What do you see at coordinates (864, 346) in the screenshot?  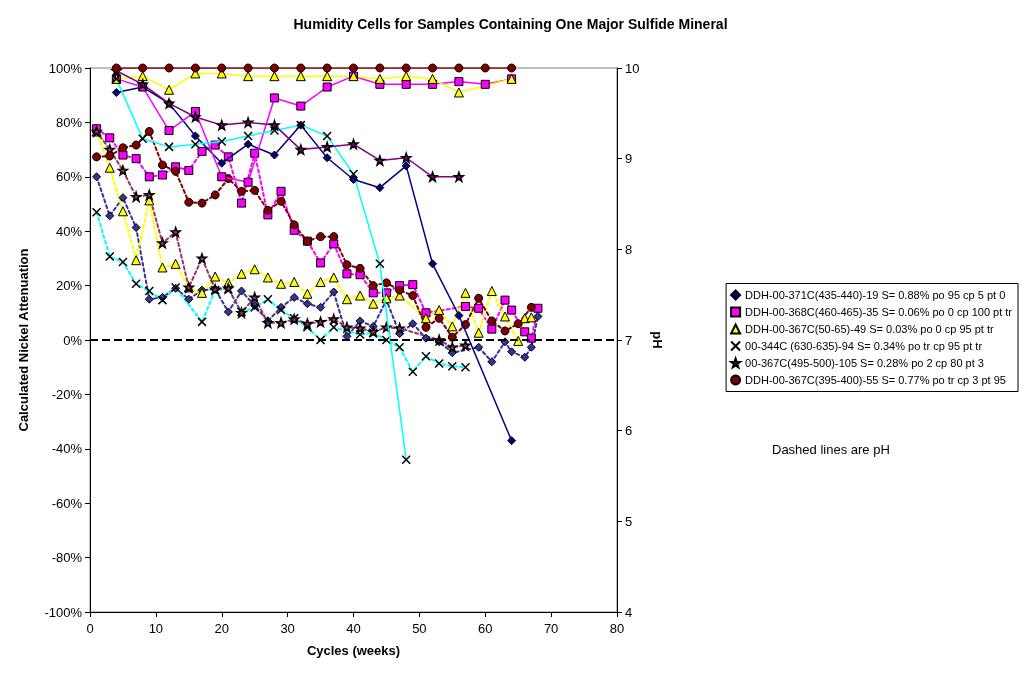 I see `legend-label: 00-344C (630-635)-94 S= 0.34% po tr cp 95 pt tr` at bounding box center [864, 346].